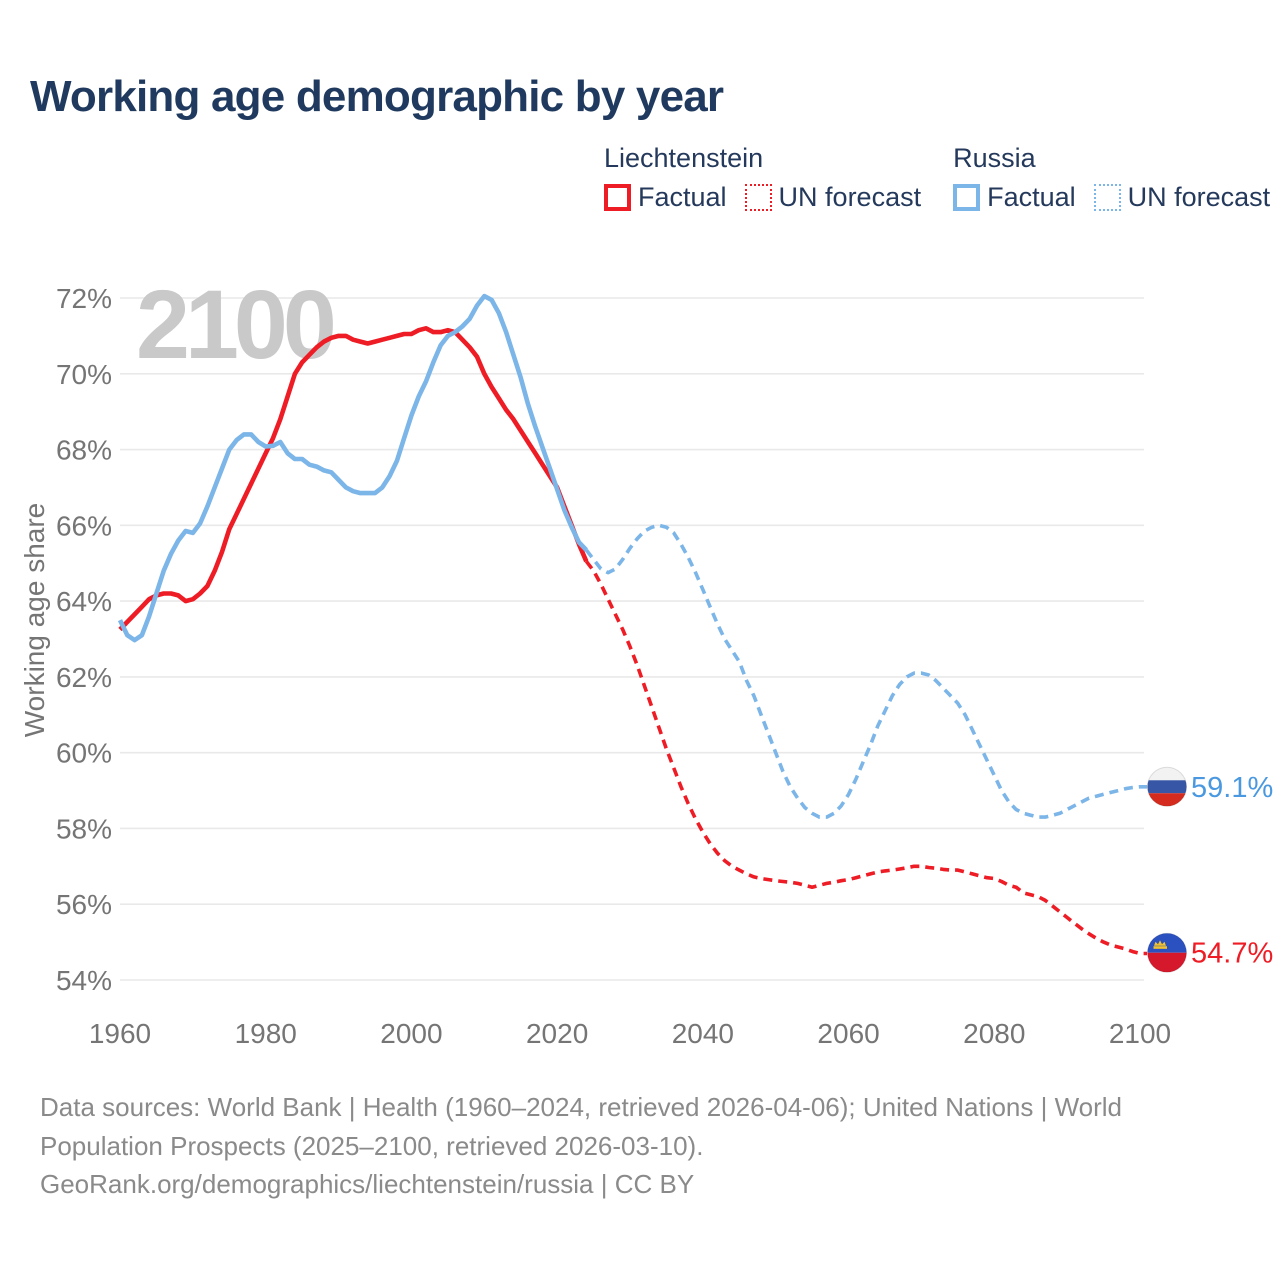  Describe the element at coordinates (557, 1033) in the screenshot. I see `x-tick-label: 2020` at that location.